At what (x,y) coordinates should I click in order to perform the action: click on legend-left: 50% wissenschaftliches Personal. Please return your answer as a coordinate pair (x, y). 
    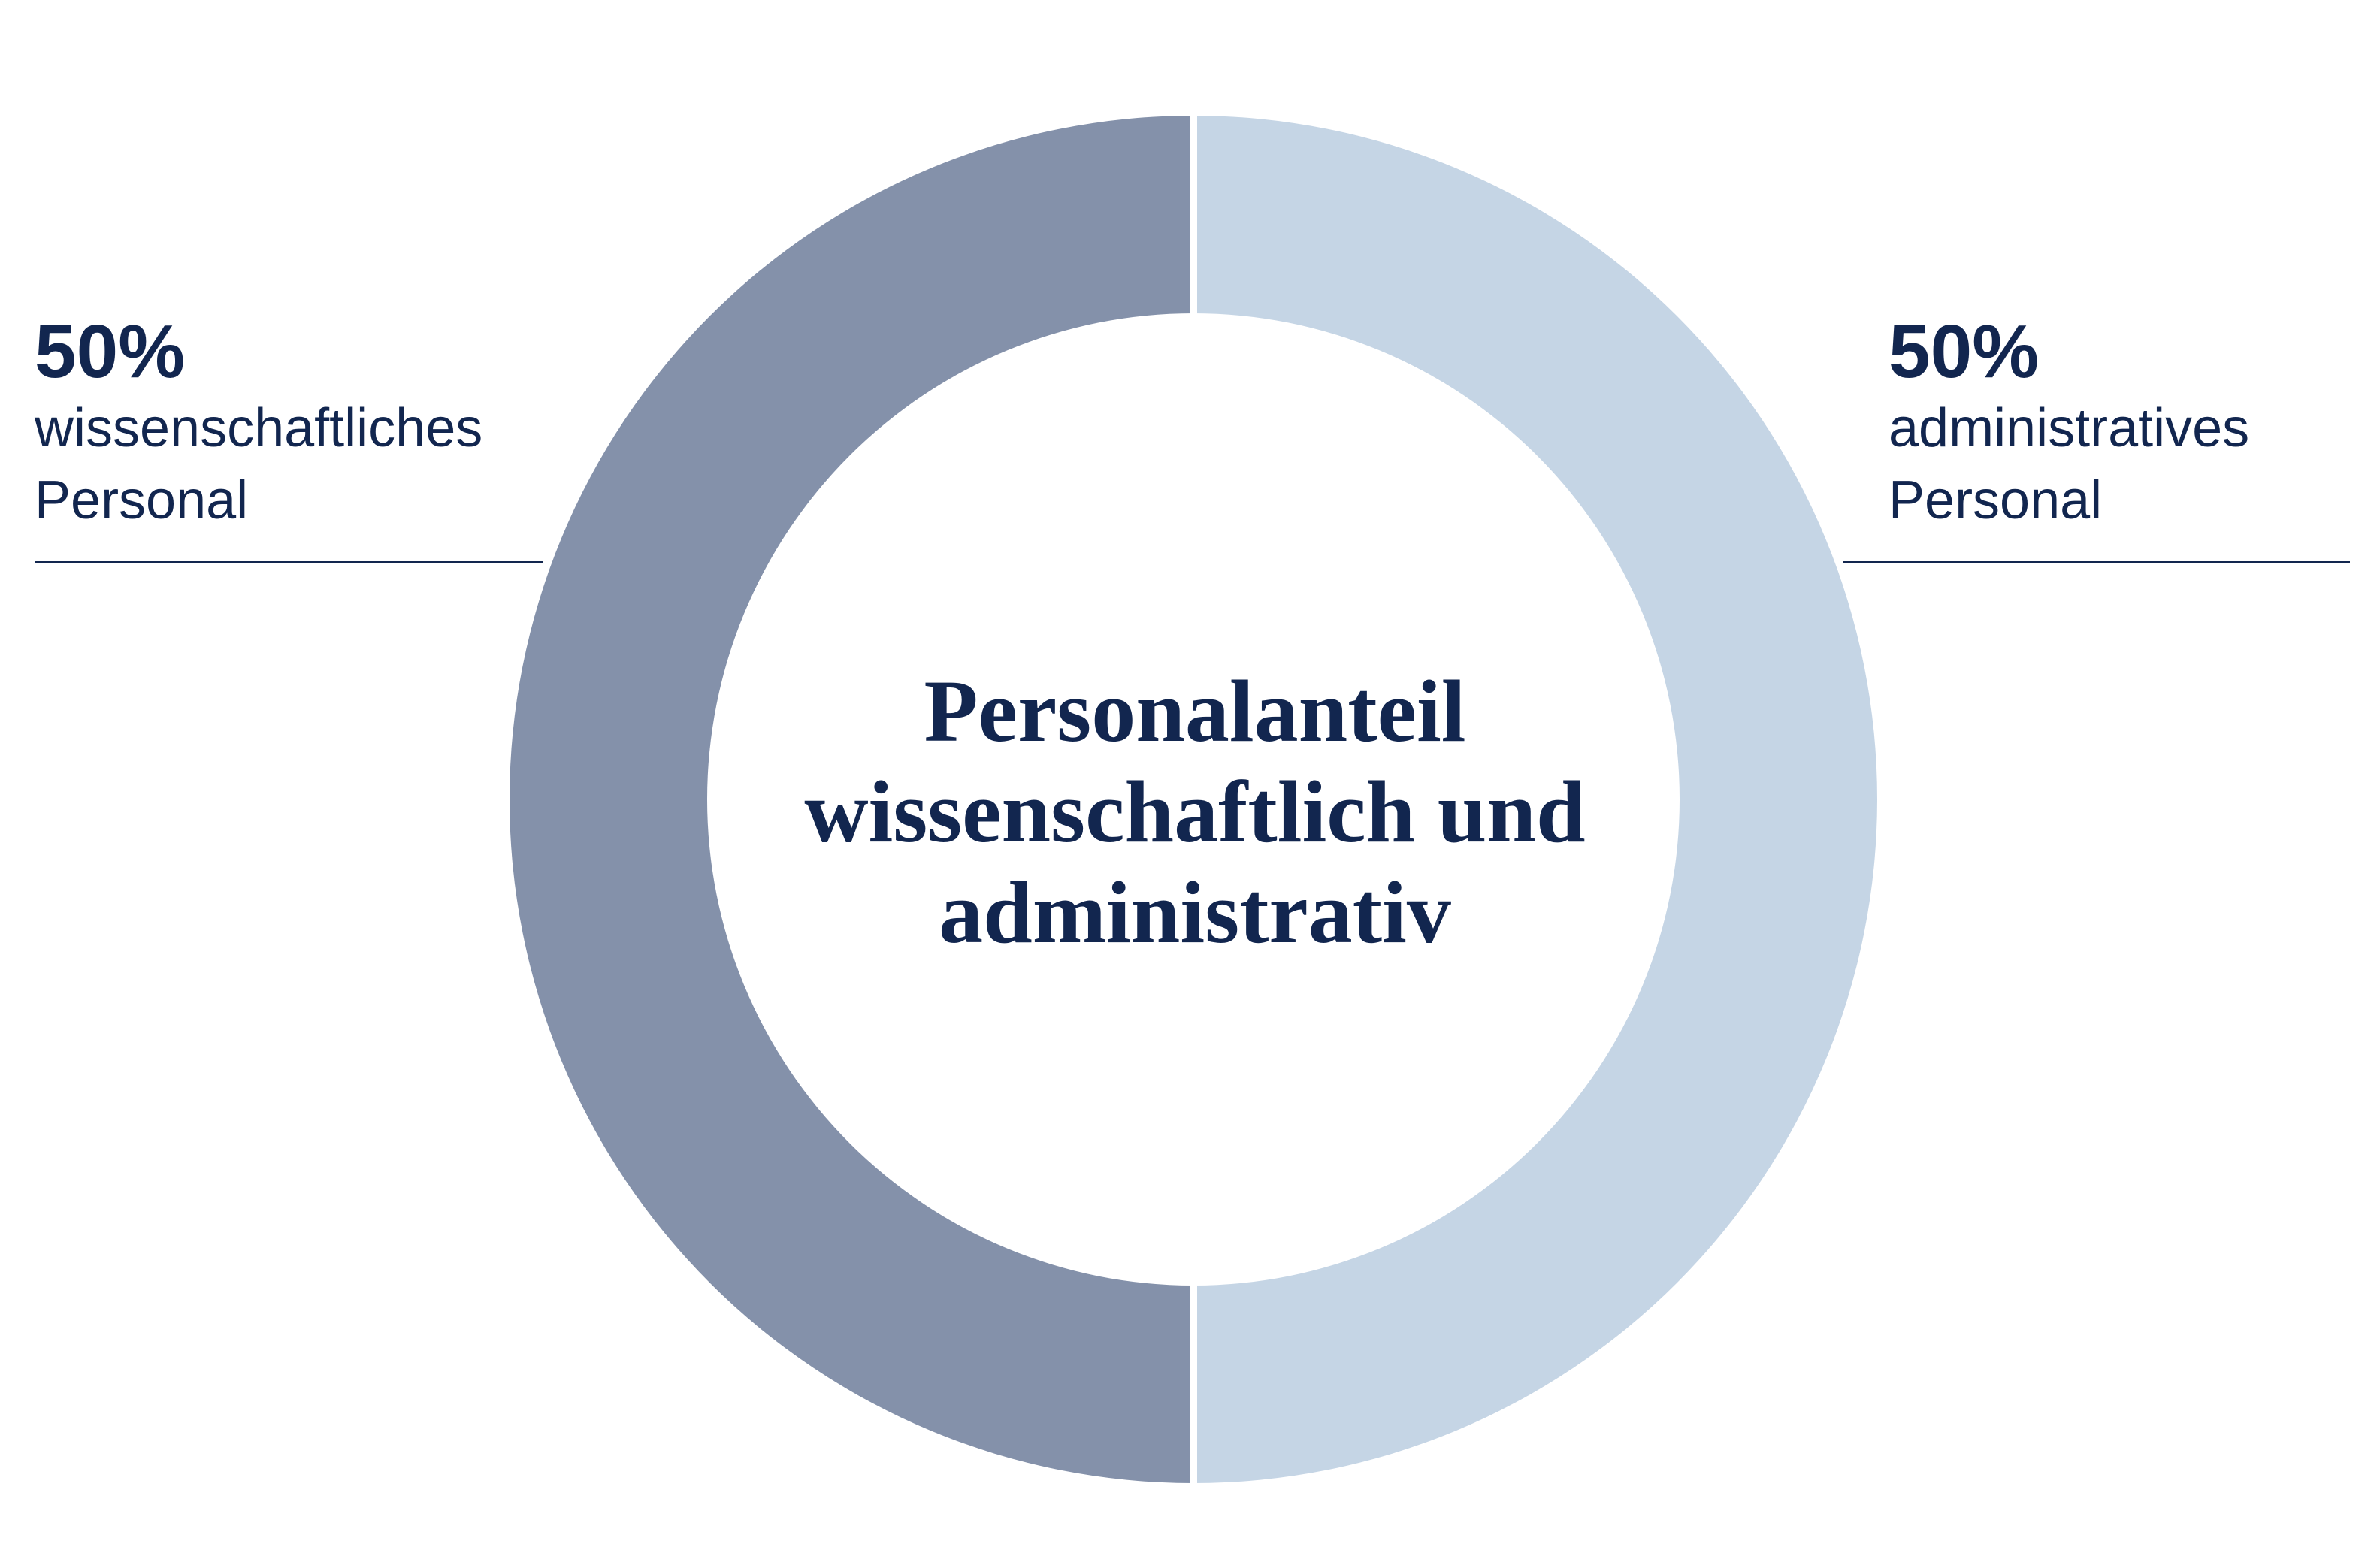
    Looking at the image, I should click on (320, 436).